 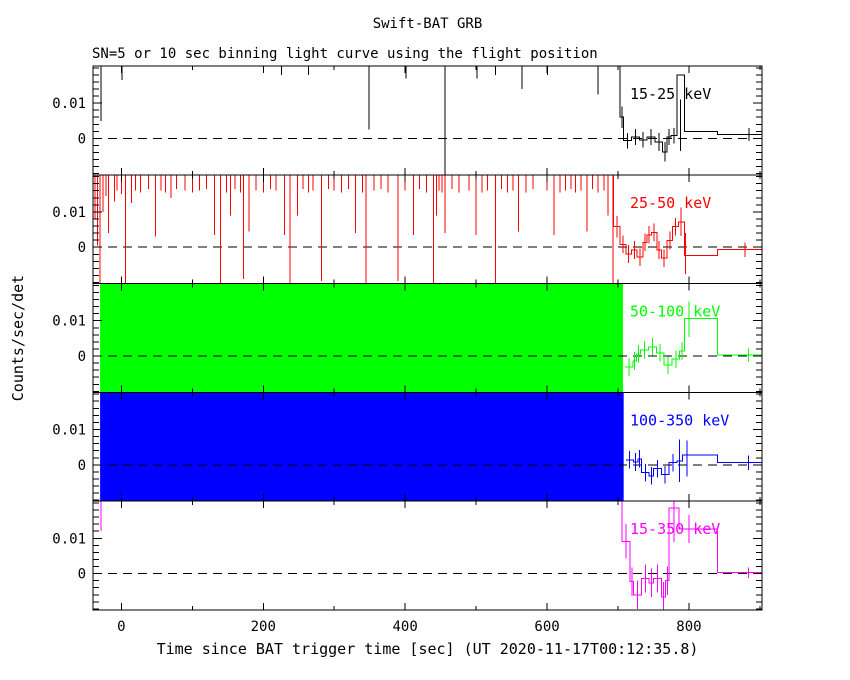 What do you see at coordinates (263, 627) in the screenshot?
I see `x-tick-label: 200` at bounding box center [263, 627].